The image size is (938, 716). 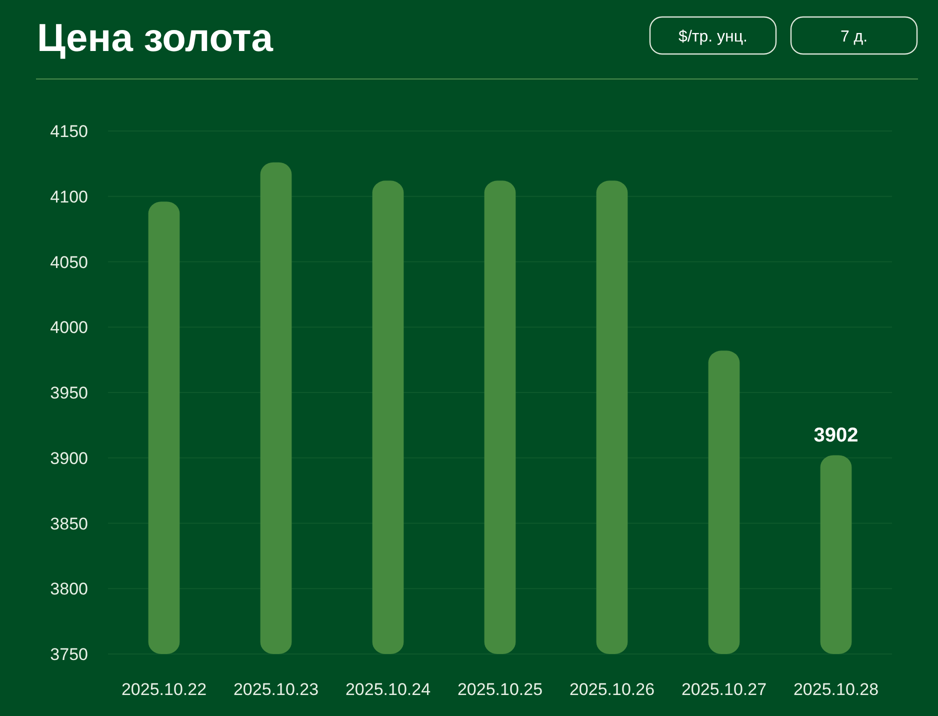 What do you see at coordinates (724, 689) in the screenshot?
I see `x-tick-label: 2025.10.27` at bounding box center [724, 689].